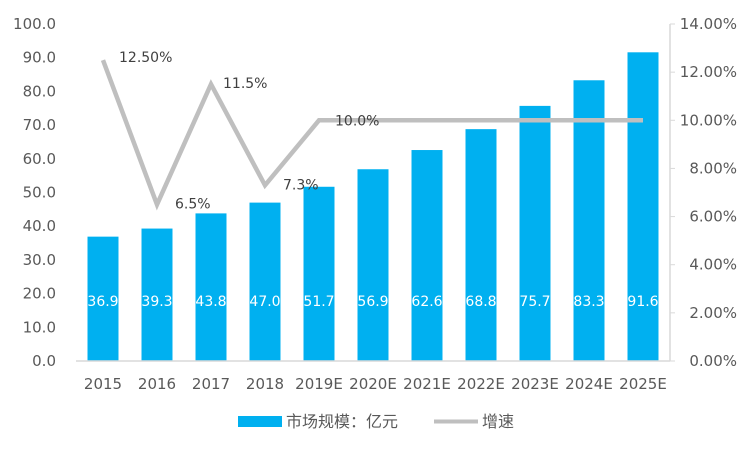 The image size is (750, 450). I want to click on bar-label-2015: 36.9, so click(102, 302).